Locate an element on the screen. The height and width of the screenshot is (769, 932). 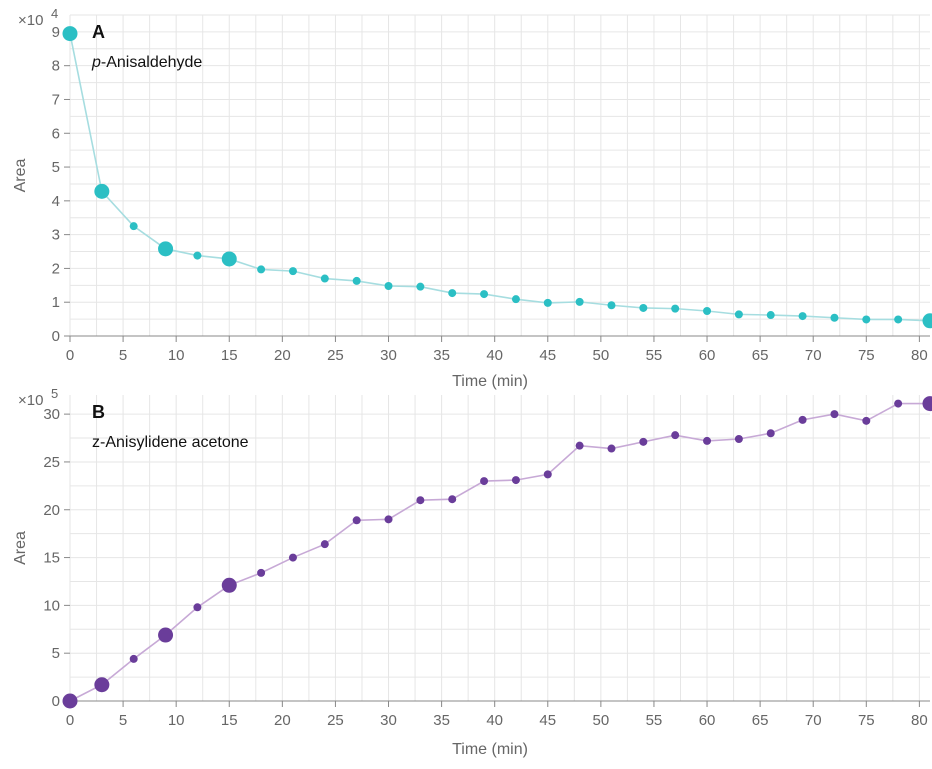
series-label-rest: -Anisaldehyde is located at coordinates (152, 62).